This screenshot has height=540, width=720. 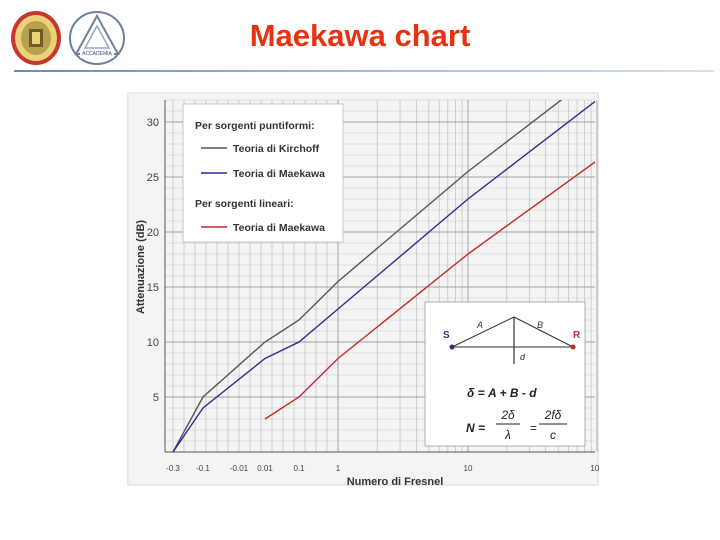 I want to click on x-tick-label: 0.01, so click(x=265, y=468).